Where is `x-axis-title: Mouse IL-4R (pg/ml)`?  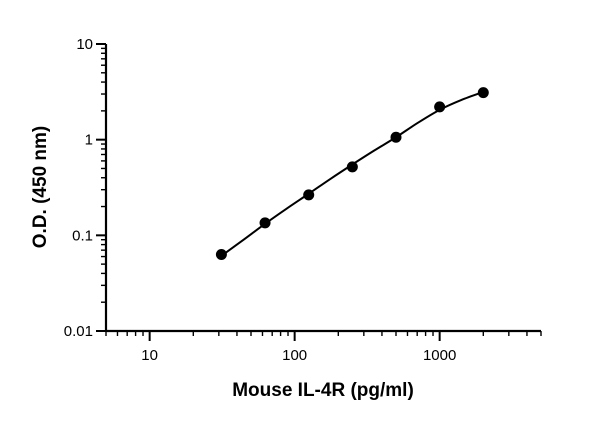
x-axis-title: Mouse IL-4R (pg/ml) is located at coordinates (323, 390).